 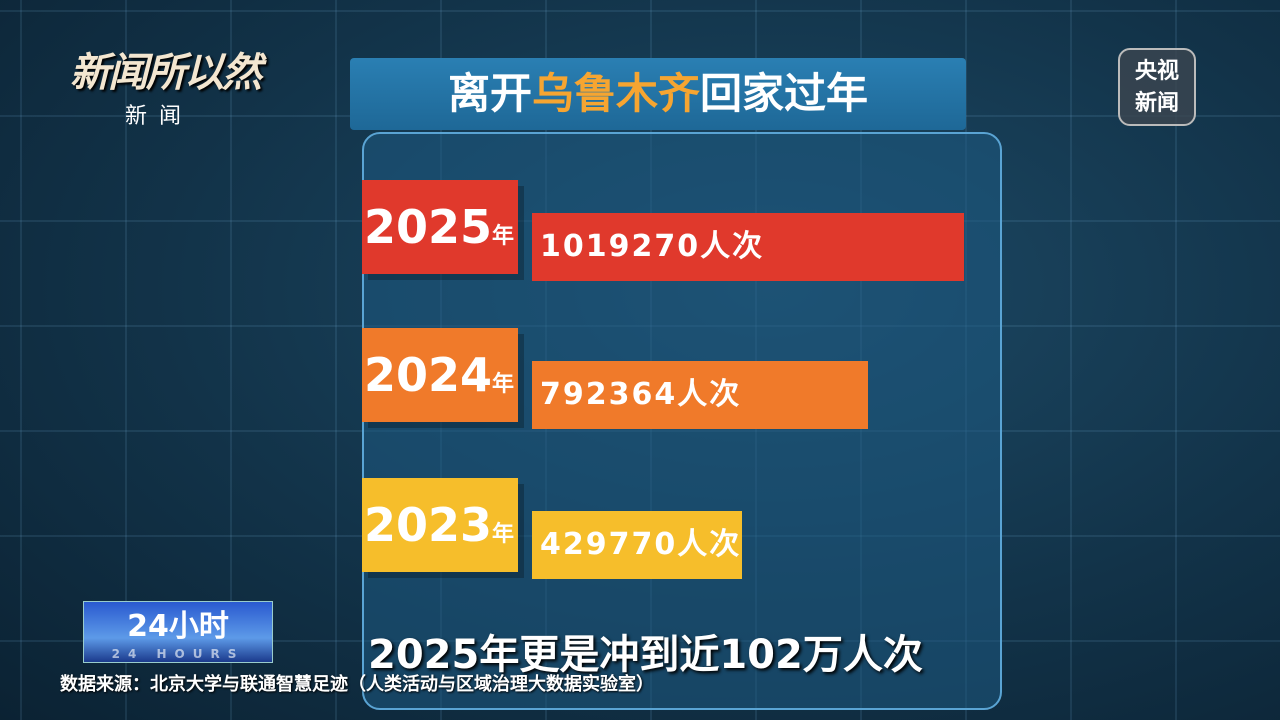 I want to click on year-number: 2025, so click(x=428, y=227).